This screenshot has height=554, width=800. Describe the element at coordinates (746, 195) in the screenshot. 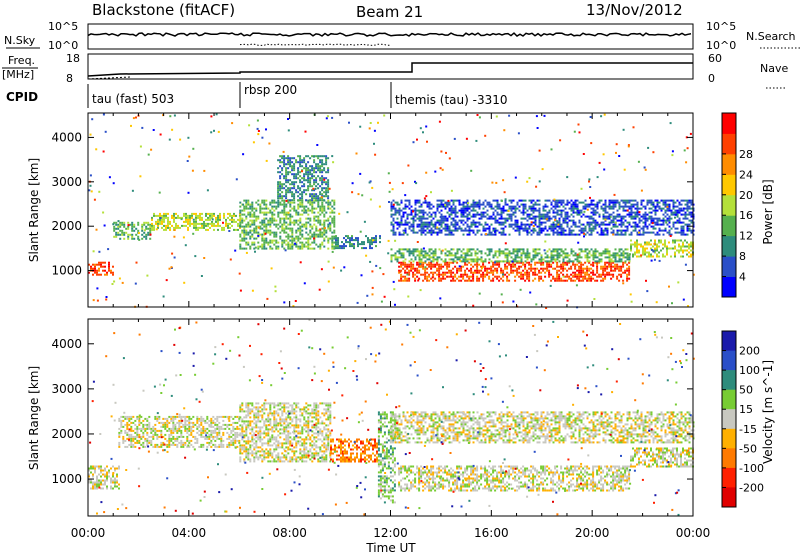

I see `colorbar-tick-label: 20` at that location.